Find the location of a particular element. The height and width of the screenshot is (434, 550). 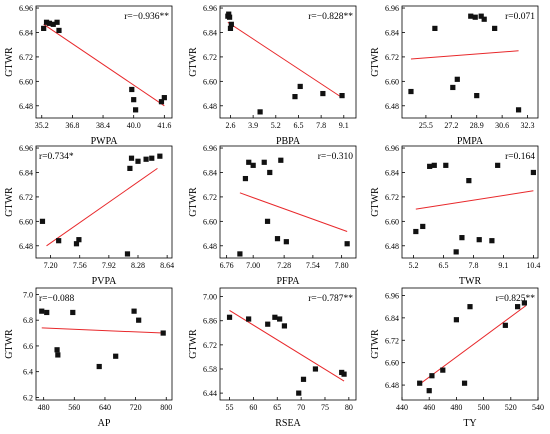

correlation-label: r=0.071 is located at coordinates (520, 17).